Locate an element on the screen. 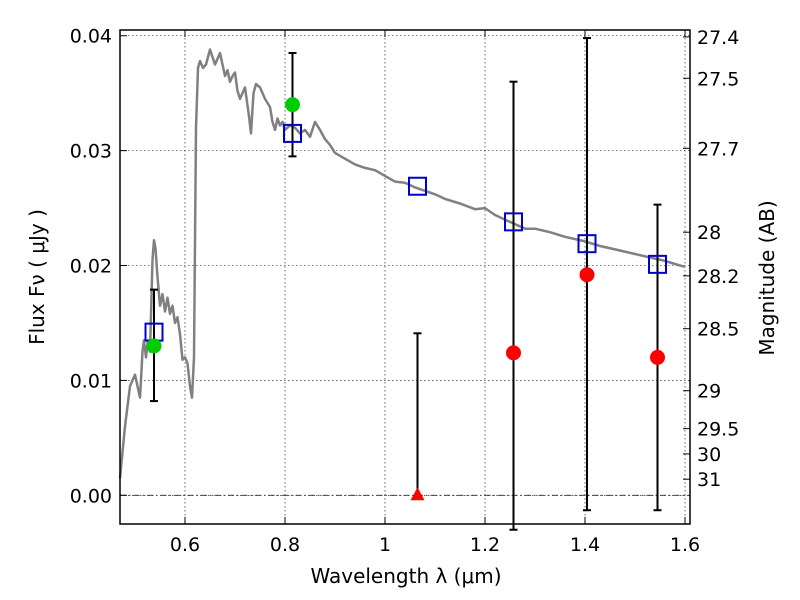 This screenshot has height=600, width=800. y-tick-labels: 0.00 0.01 0.02 0.03 0.04 is located at coordinates (91, 267).